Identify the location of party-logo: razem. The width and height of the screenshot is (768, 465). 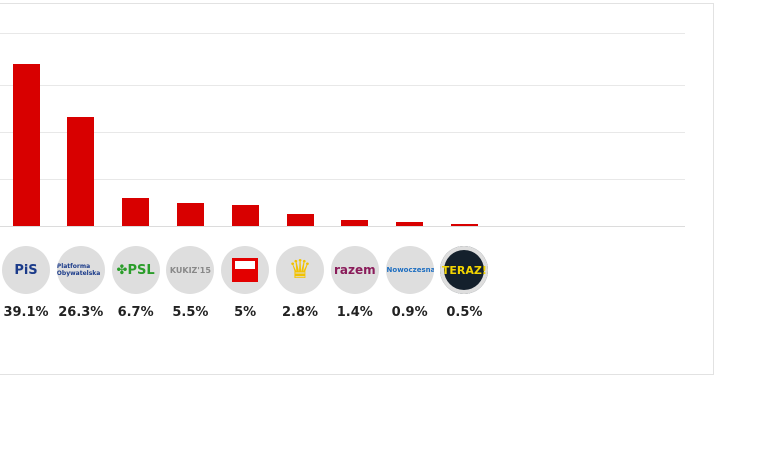
(354, 270).